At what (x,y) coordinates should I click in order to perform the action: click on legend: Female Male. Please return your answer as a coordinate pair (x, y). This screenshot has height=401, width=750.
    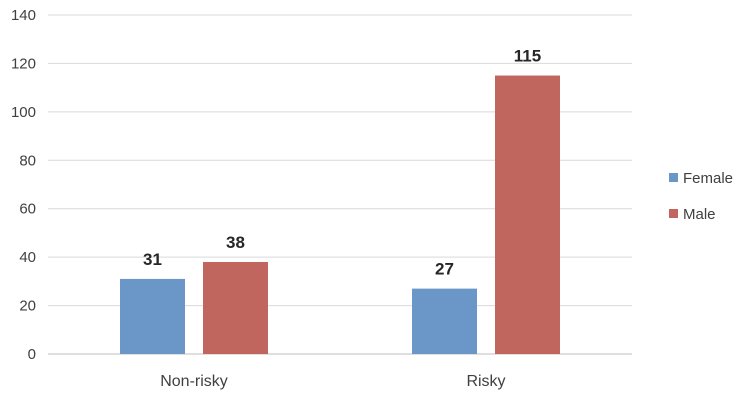
    Looking at the image, I should click on (701, 196).